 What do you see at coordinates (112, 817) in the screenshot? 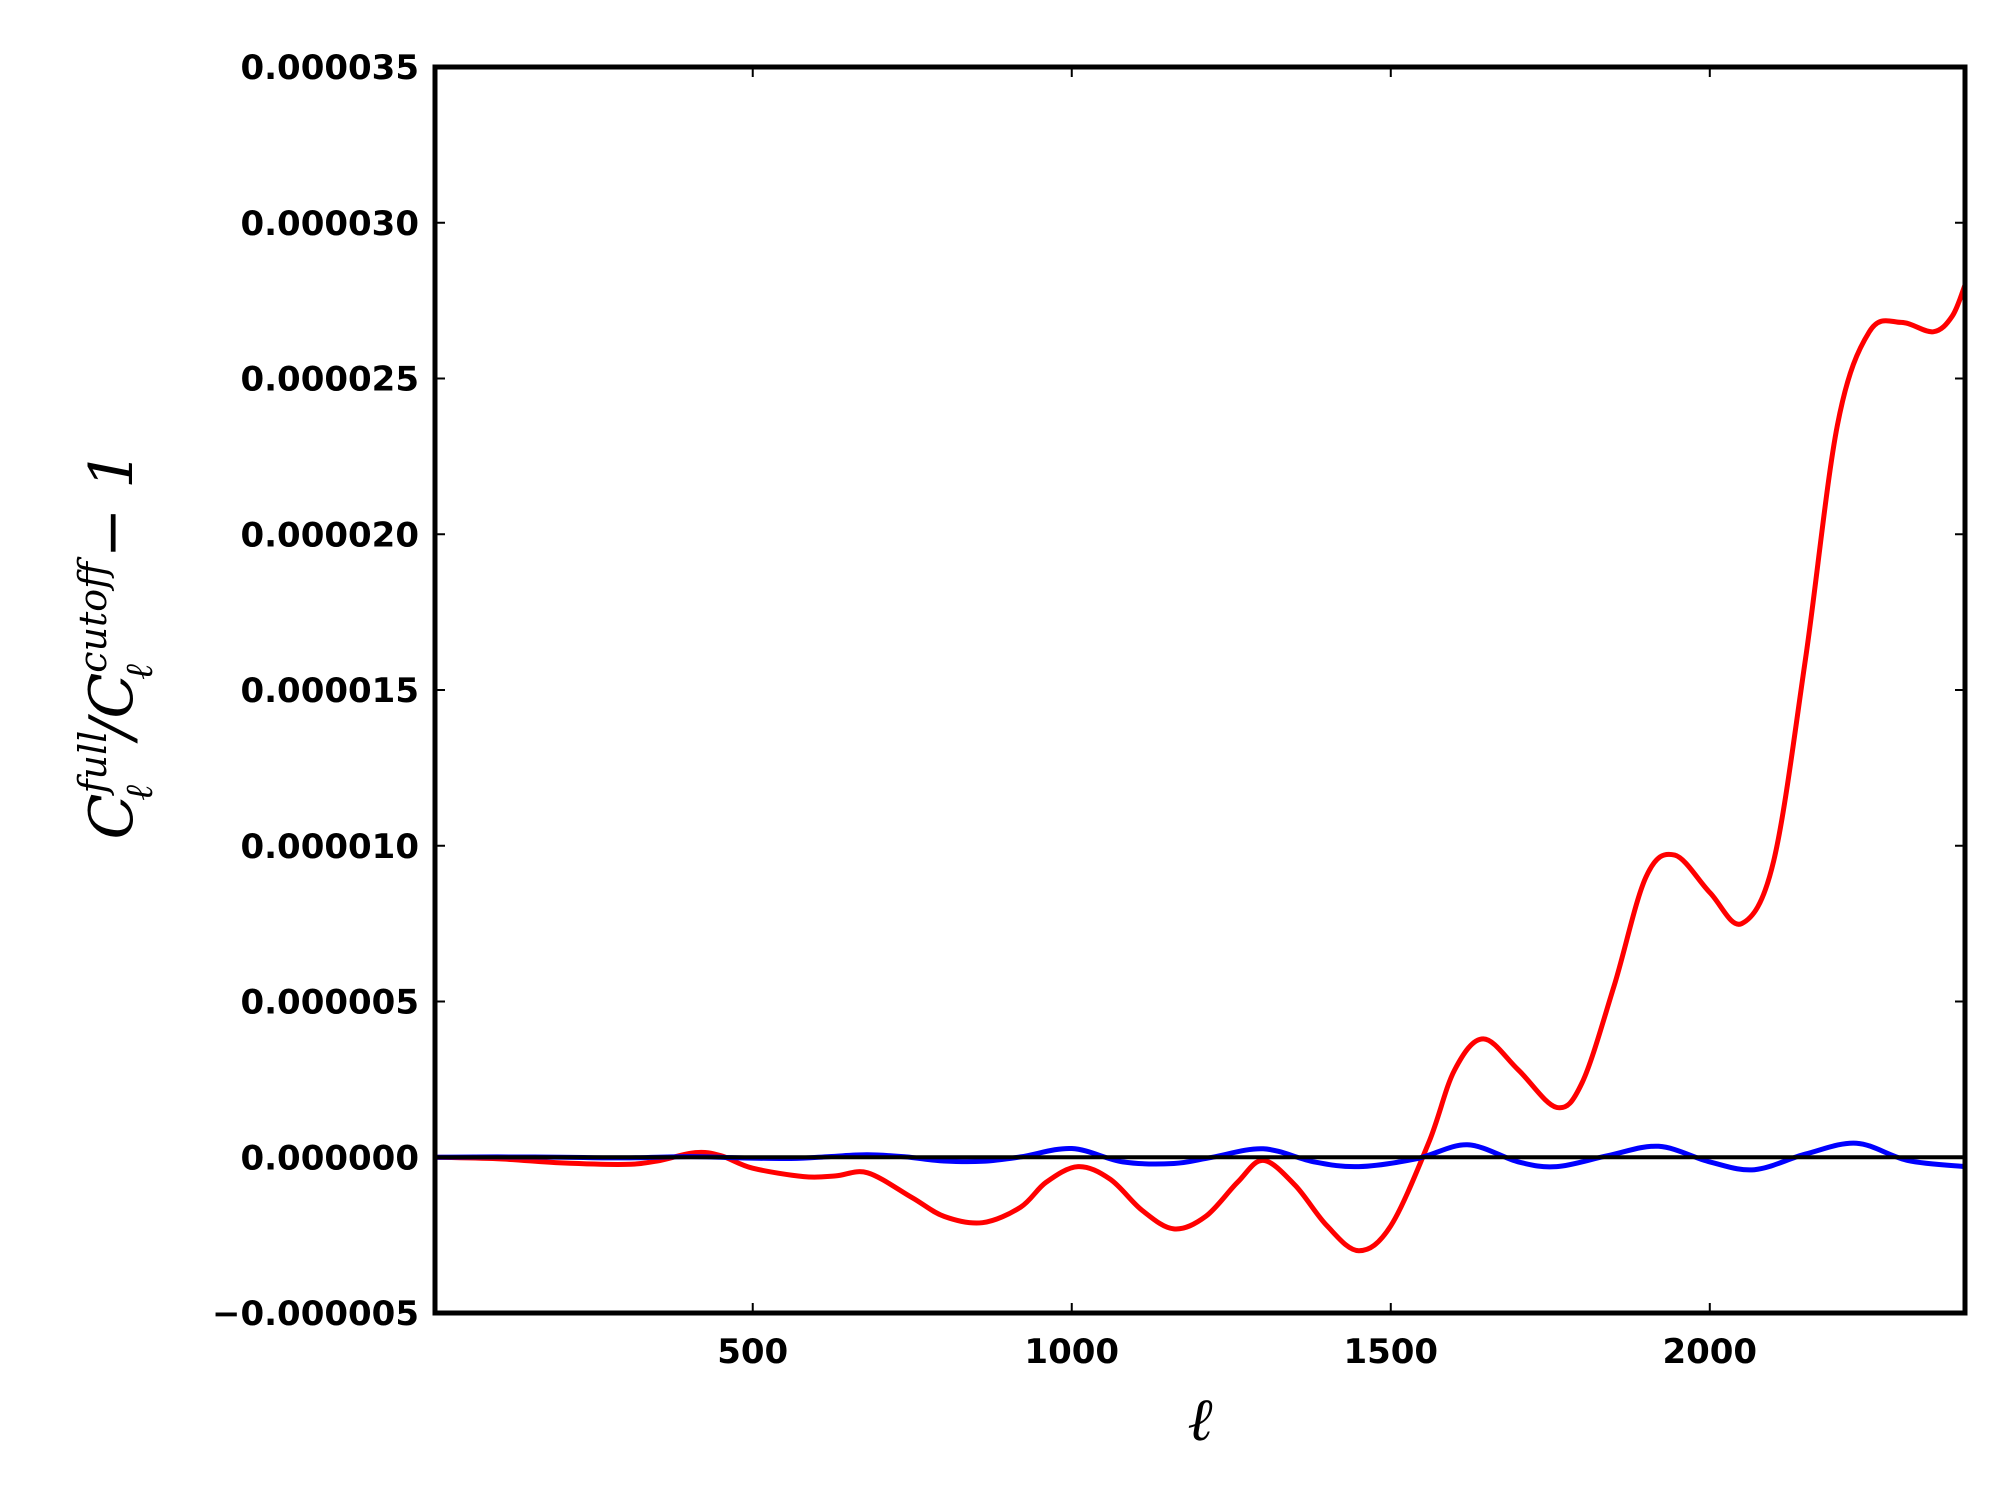
I see `y-label-base1: C` at bounding box center [112, 817].